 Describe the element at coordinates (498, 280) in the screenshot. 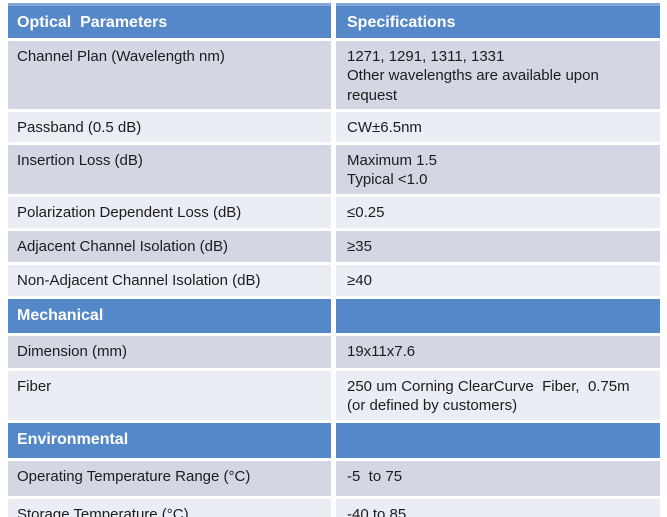

I see `spec-non-adjacent-channel-isolation: ≥40` at that location.